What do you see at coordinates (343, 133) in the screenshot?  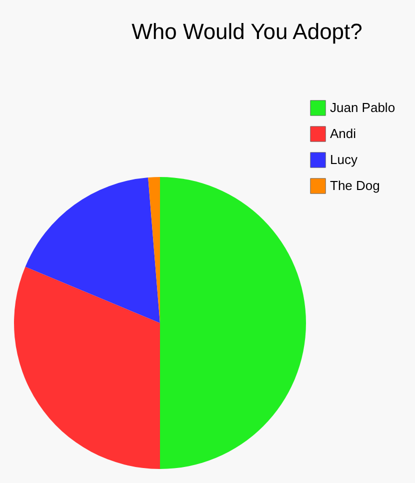 I see `legend-label: Andi` at bounding box center [343, 133].